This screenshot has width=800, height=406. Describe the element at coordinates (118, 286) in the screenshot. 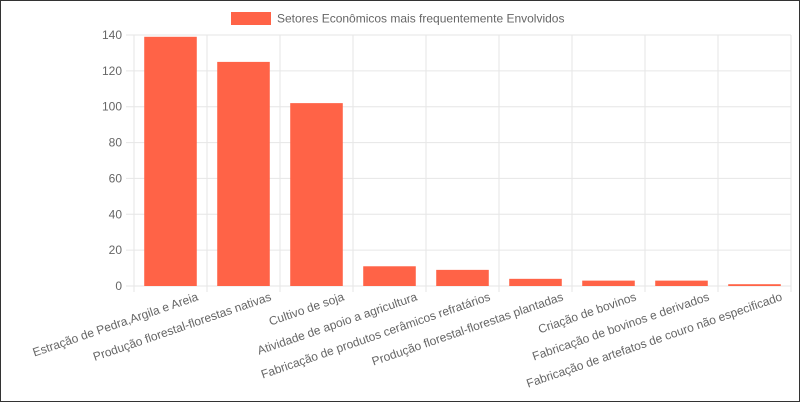

I see `y-tick-label: 0` at that location.